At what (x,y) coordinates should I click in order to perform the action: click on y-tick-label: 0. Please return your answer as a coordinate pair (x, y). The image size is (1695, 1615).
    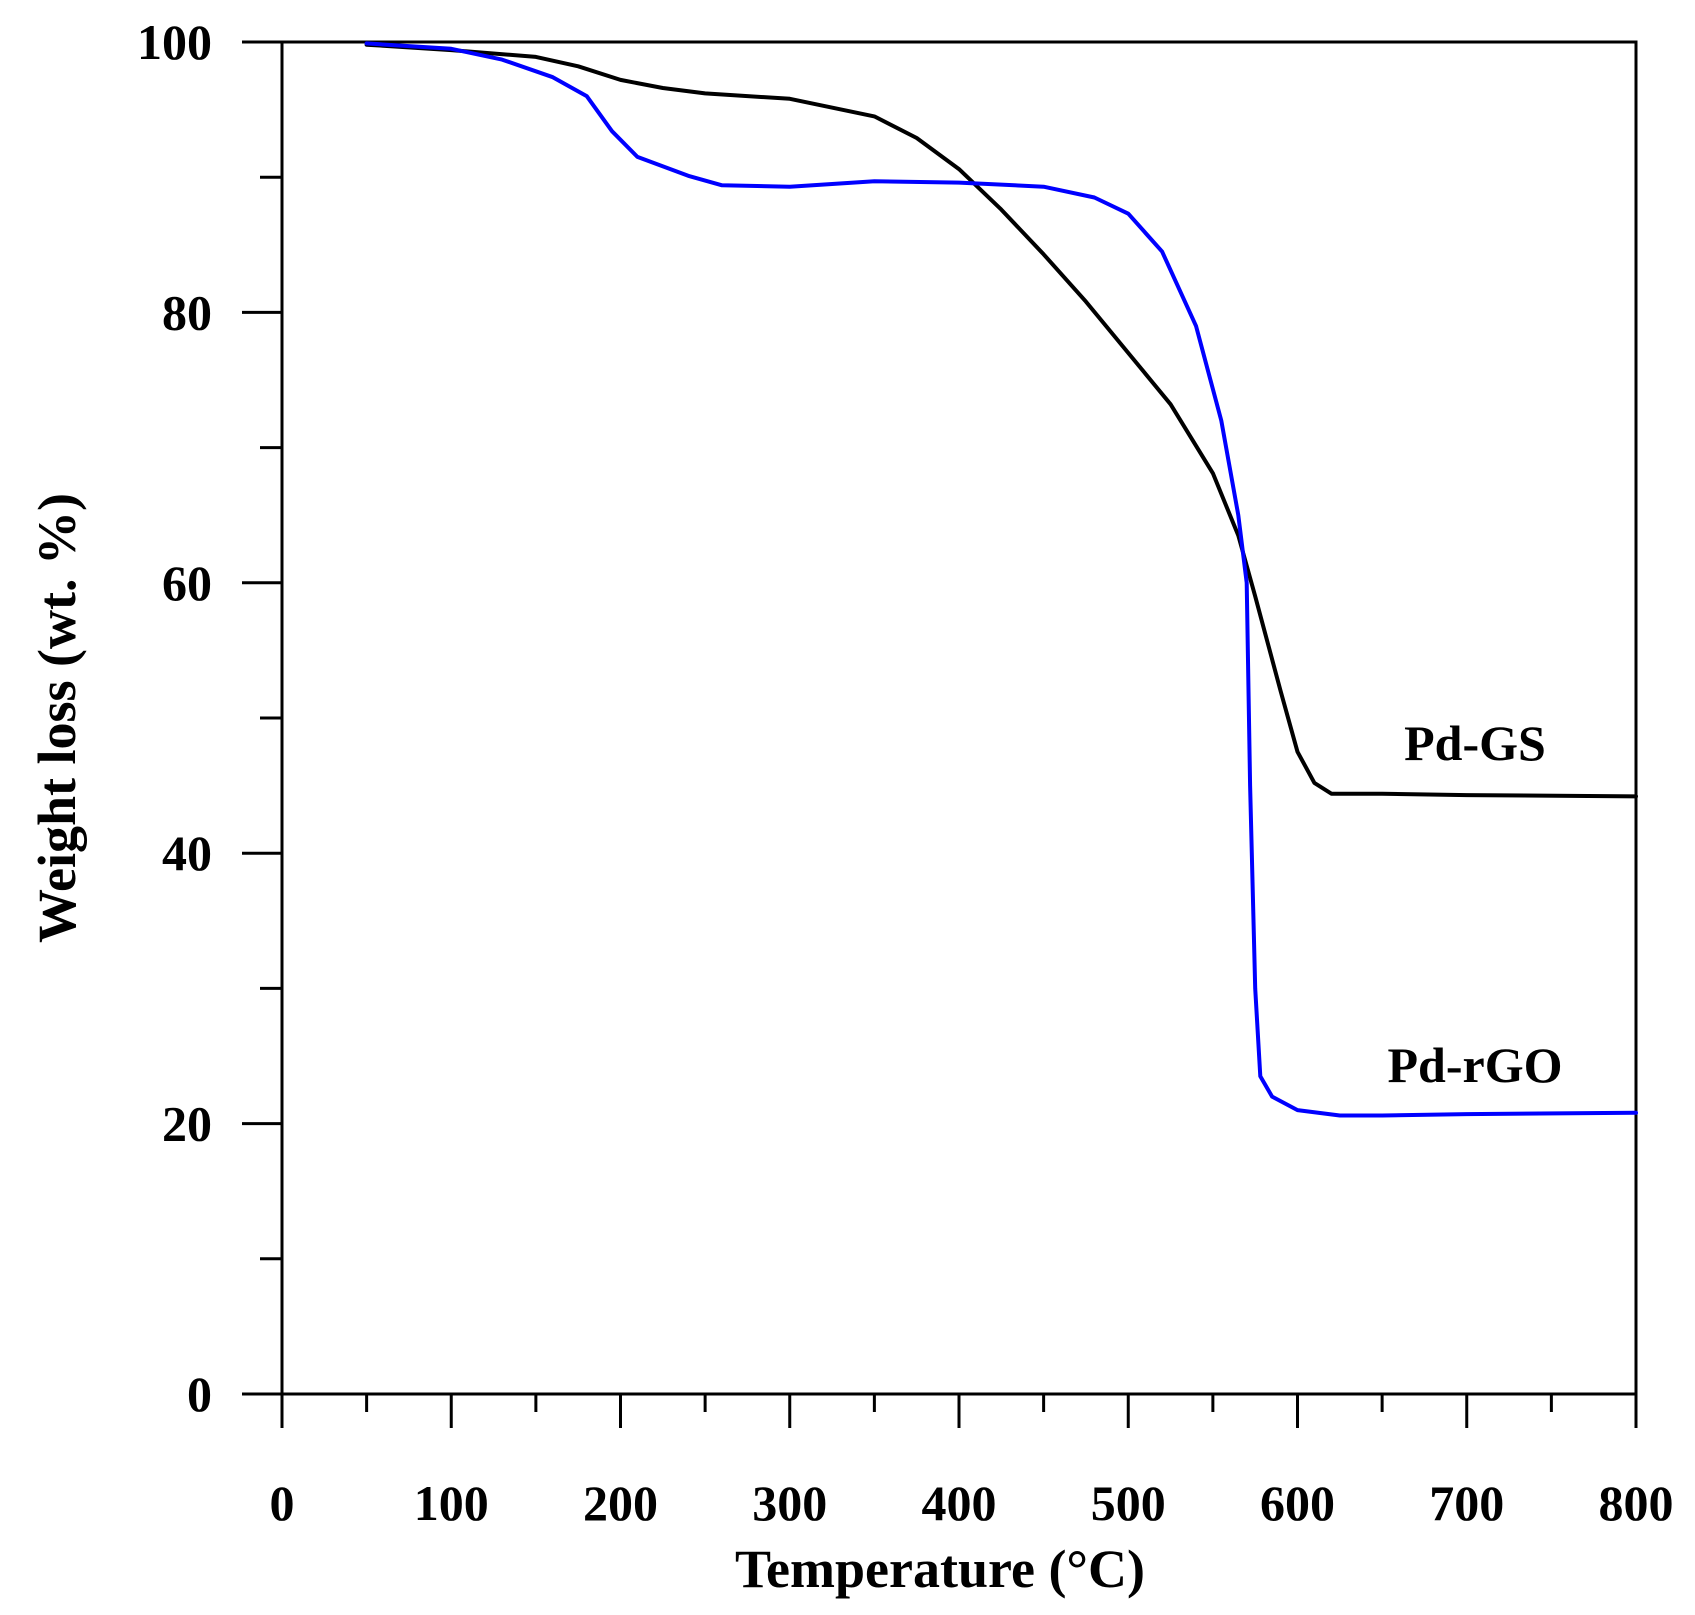
    Looking at the image, I should click on (199, 1394).